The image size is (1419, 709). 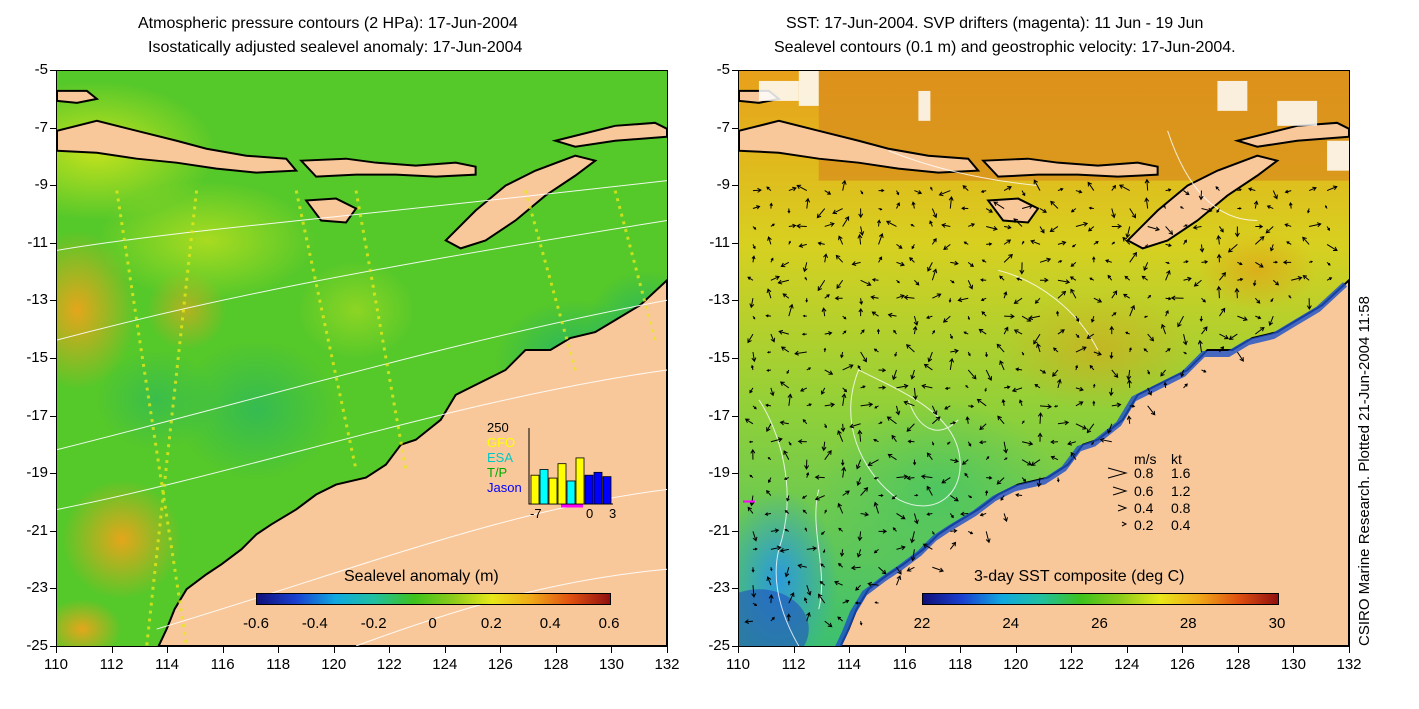 What do you see at coordinates (719, 530) in the screenshot?
I see `right-lat-label: -21` at bounding box center [719, 530].